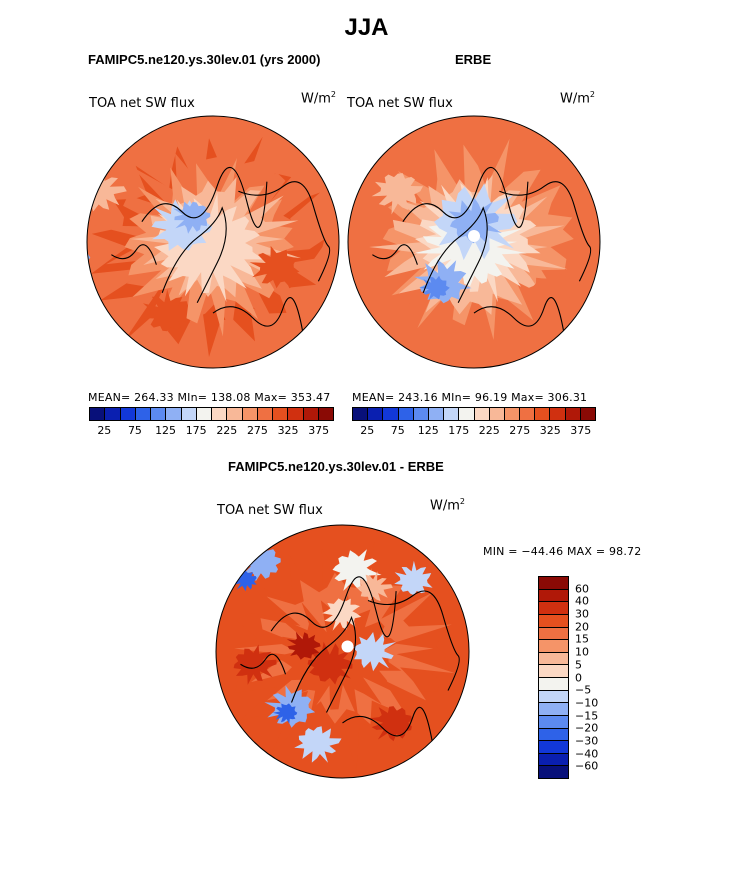 The height and width of the screenshot is (882, 733). Describe the element at coordinates (462, 501) in the screenshot. I see `panel3-units-sup: 2` at that location.